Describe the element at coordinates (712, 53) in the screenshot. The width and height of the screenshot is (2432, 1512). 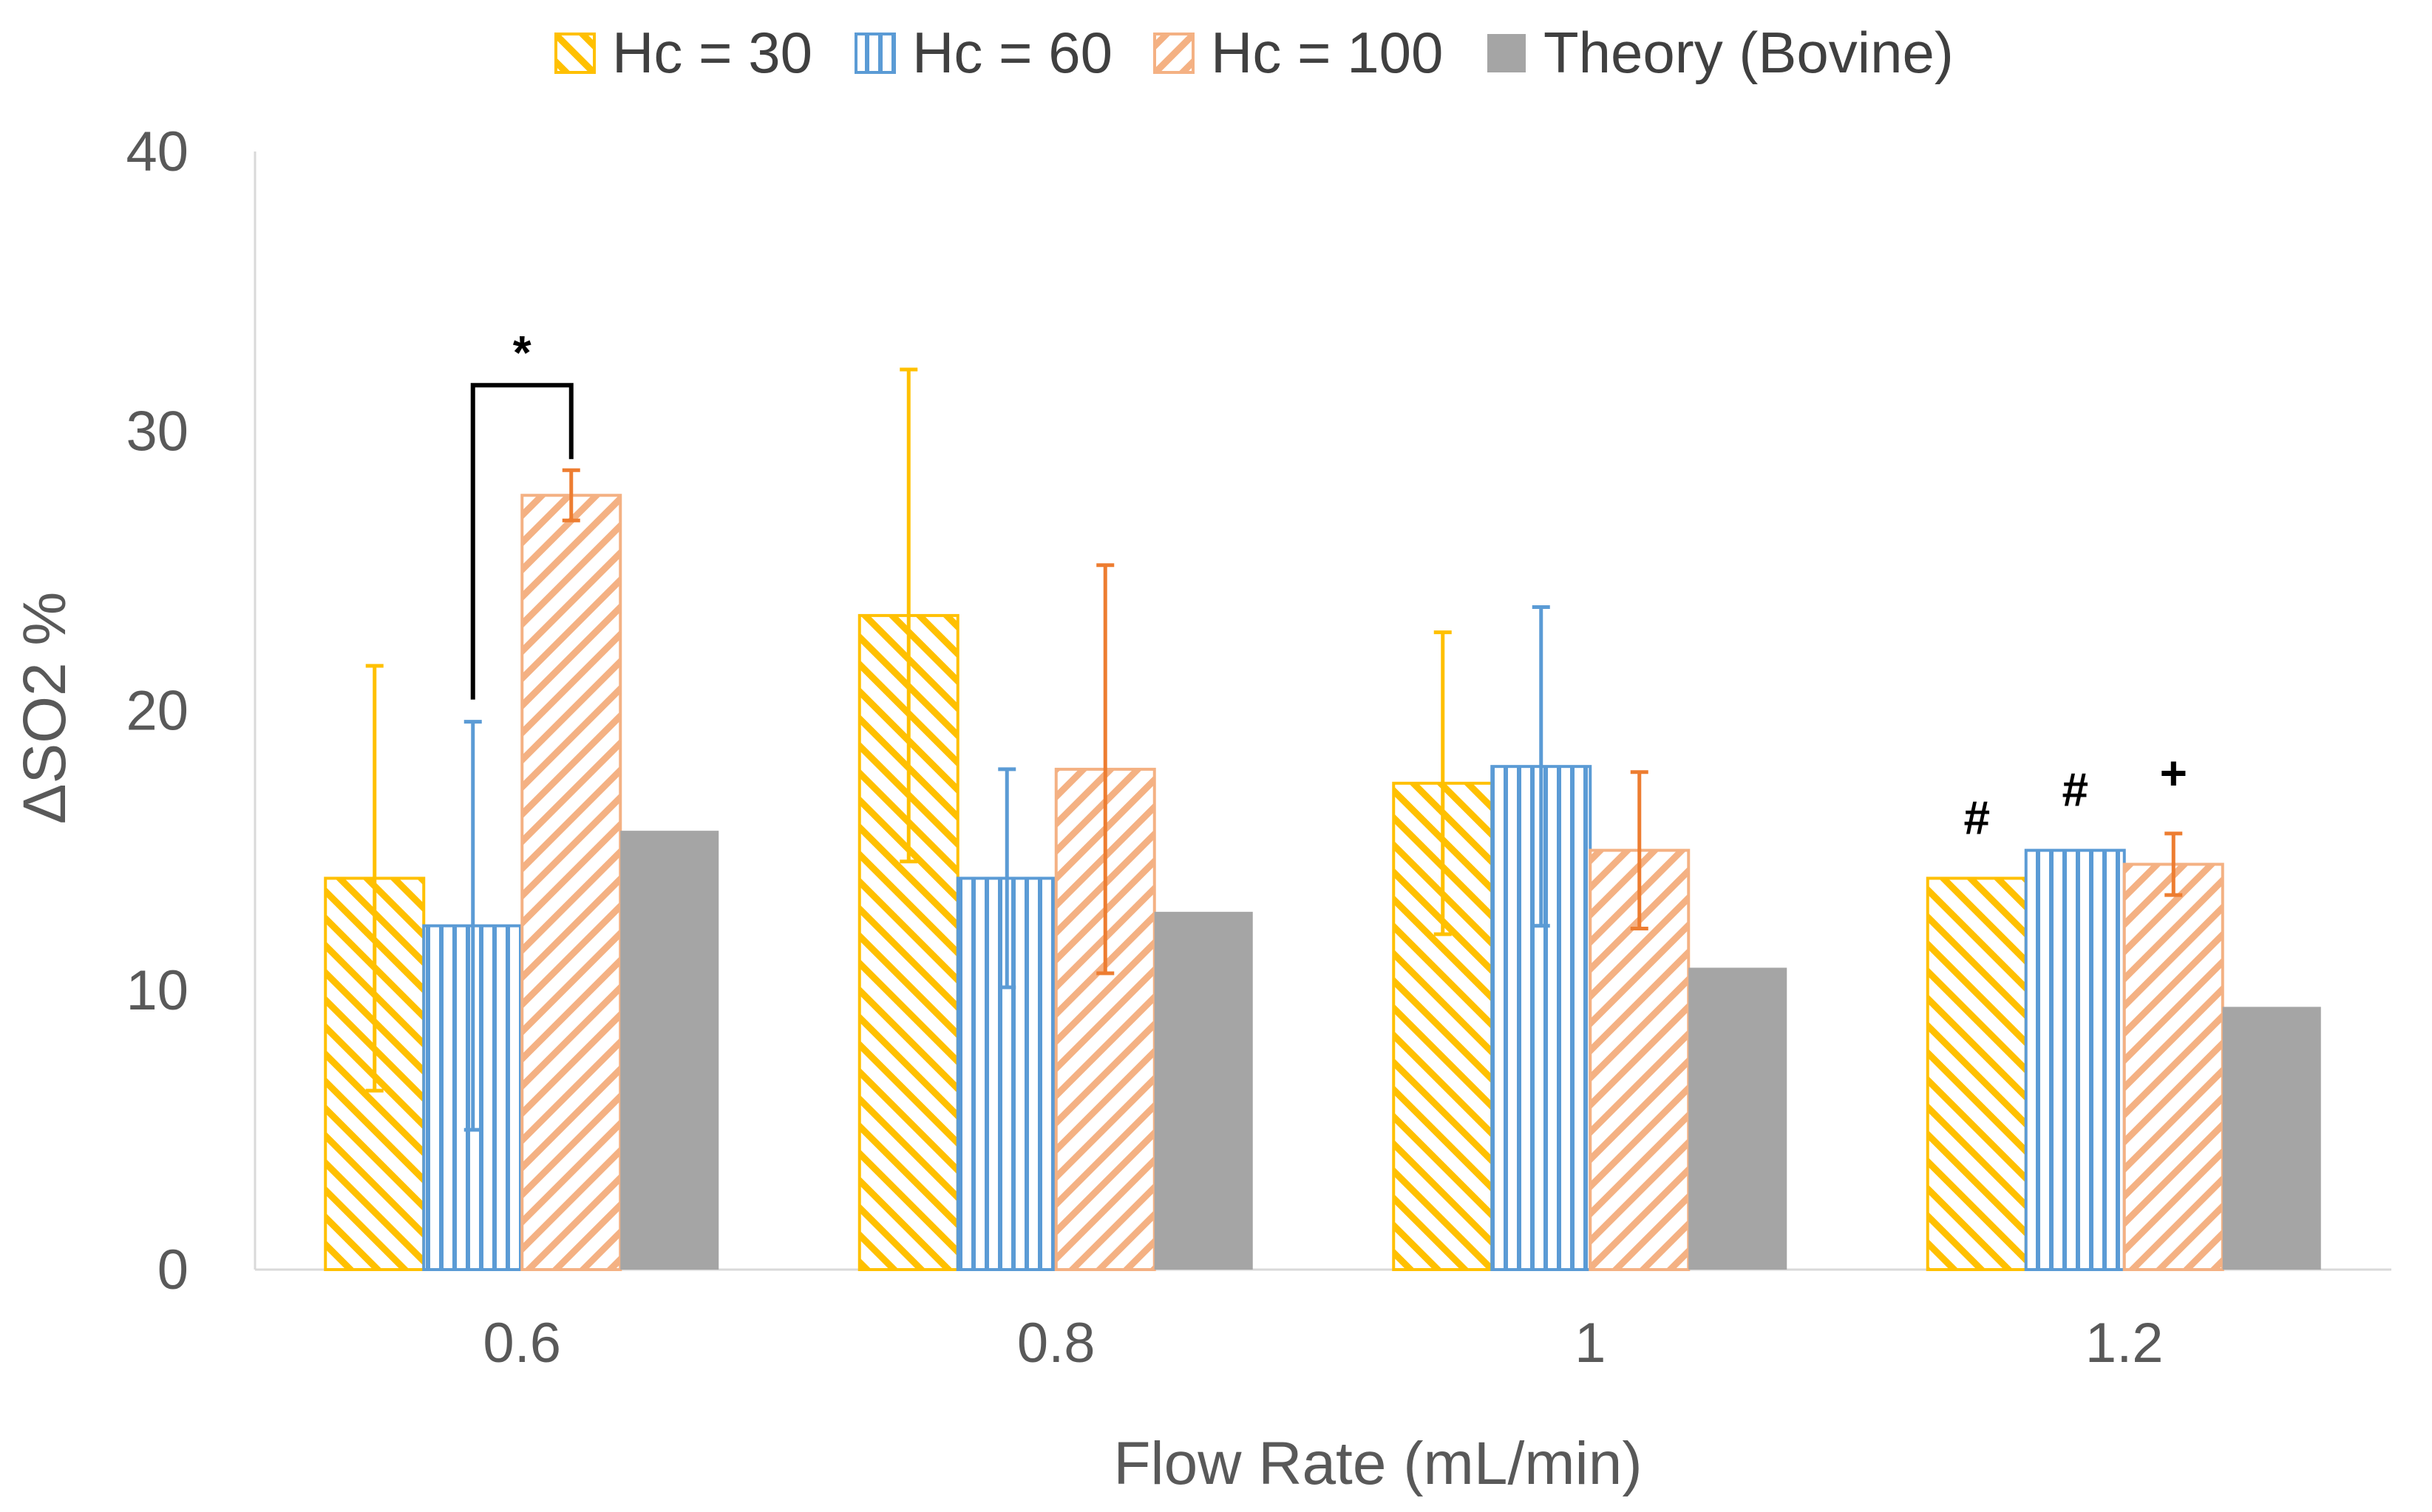
I see `legend-label: Hc = 30` at that location.